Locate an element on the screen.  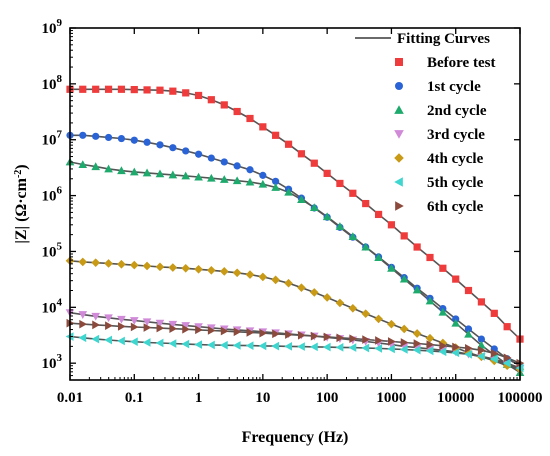
legend-label: 6th cycle is located at coordinates (455, 207).